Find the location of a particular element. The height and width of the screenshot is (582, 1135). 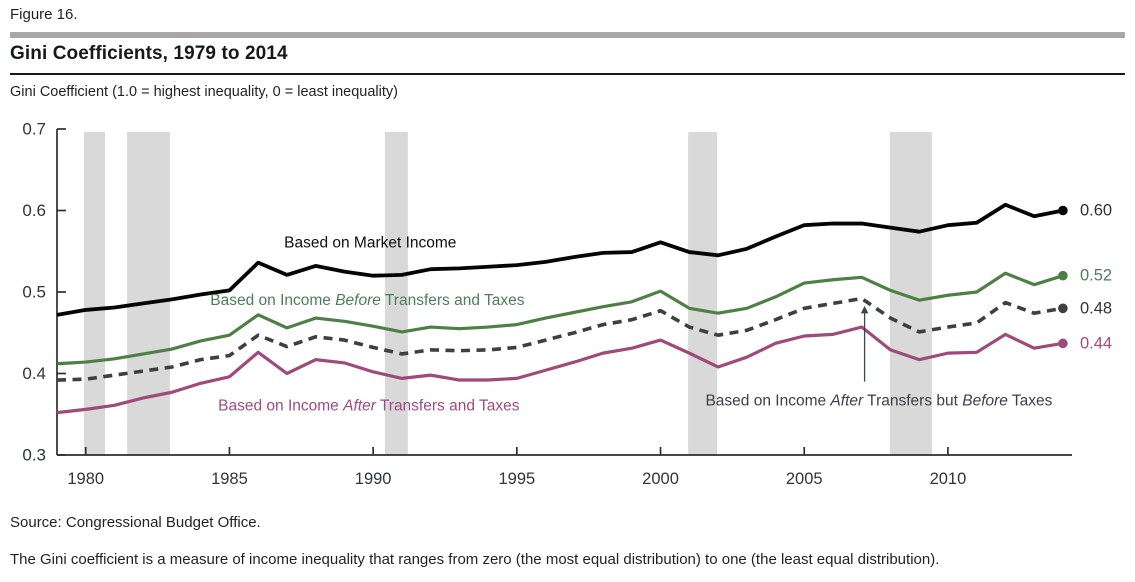

end-value-label-market-income: 0.60 is located at coordinates (1096, 211).